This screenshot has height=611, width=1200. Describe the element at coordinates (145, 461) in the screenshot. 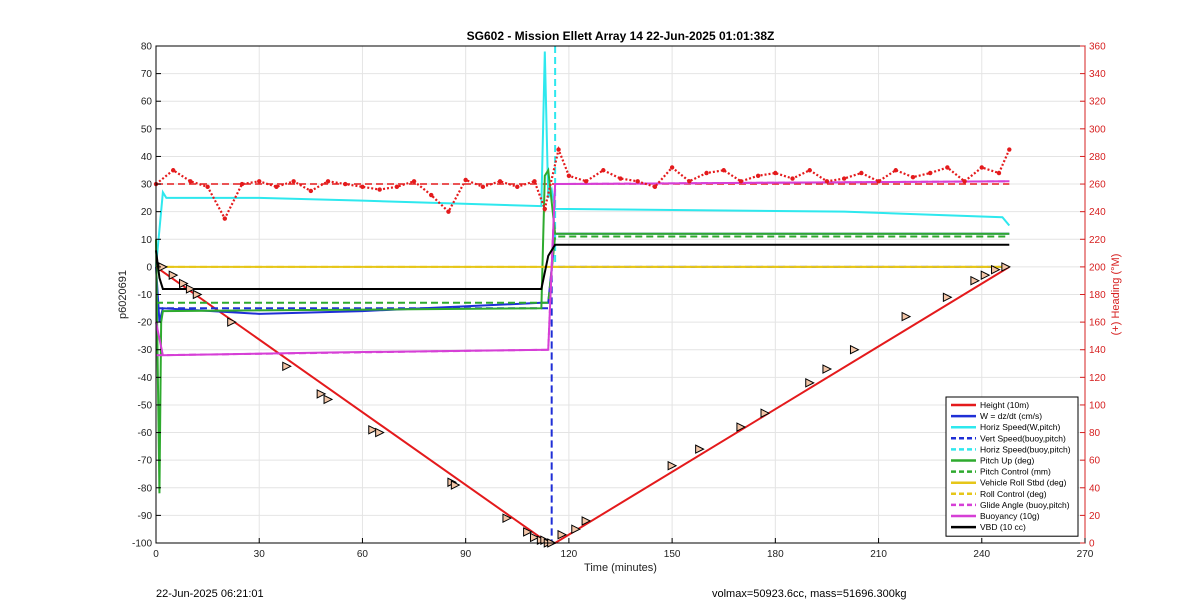

I see `y-tick-label: -70` at that location.